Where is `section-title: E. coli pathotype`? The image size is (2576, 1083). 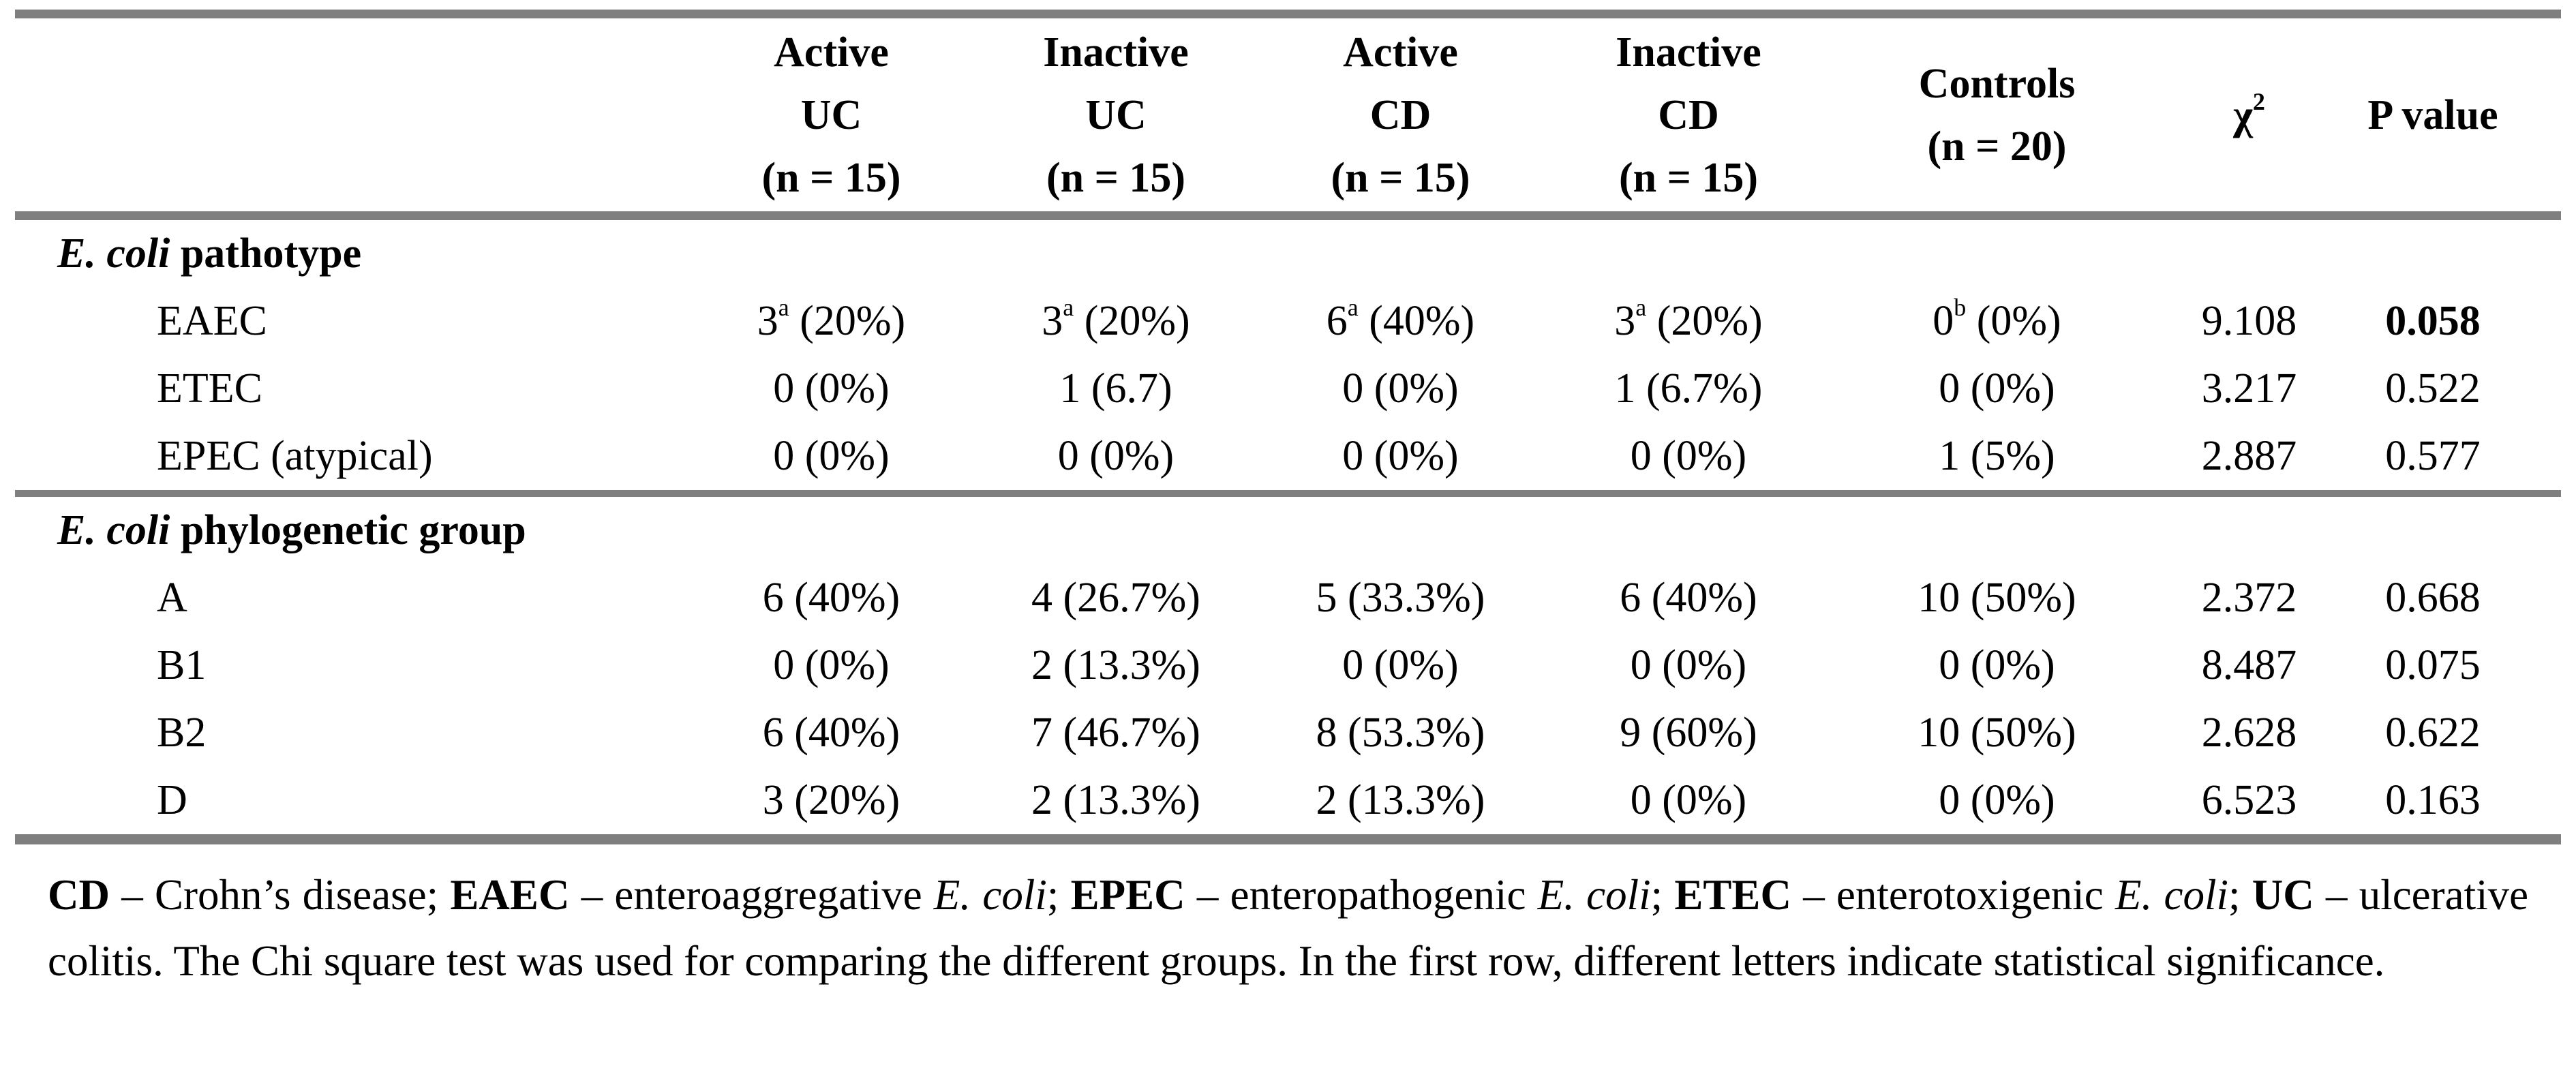 section-title: E. coli pathotype is located at coordinates (1288, 252).